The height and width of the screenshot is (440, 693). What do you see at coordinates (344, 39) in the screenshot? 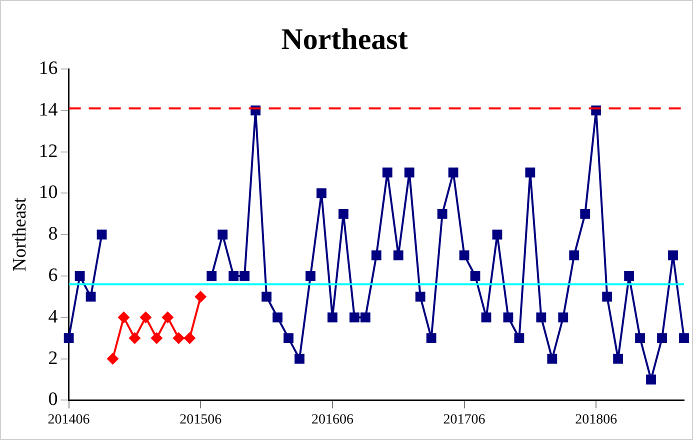
I see `chart-title: Northeast` at bounding box center [344, 39].